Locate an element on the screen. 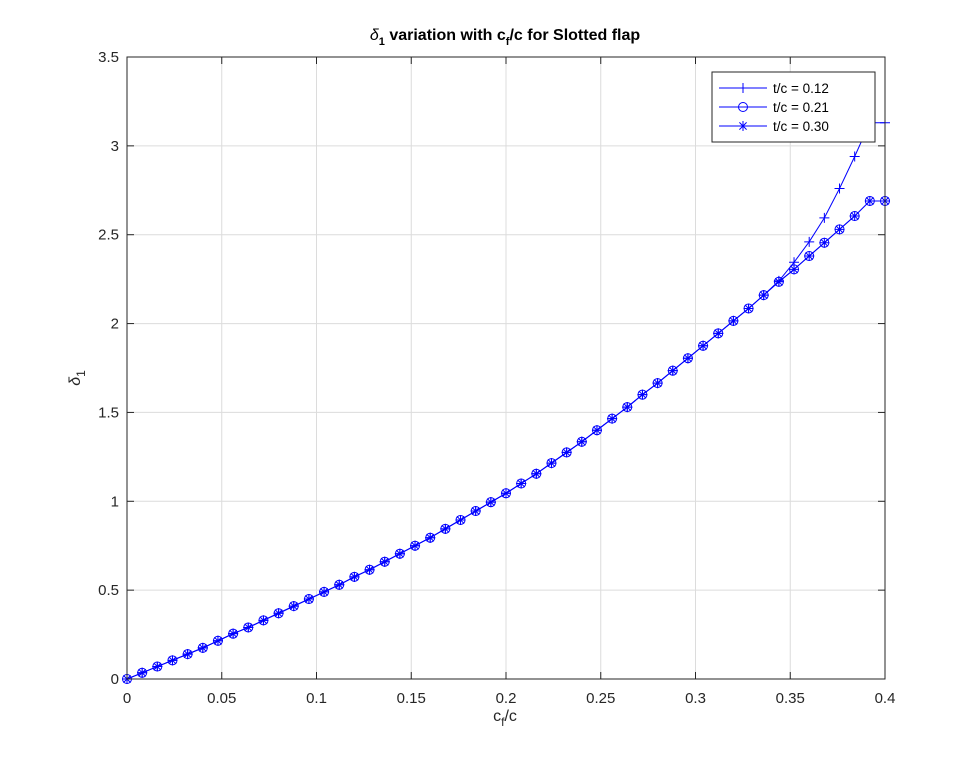 This screenshot has width=977, height=763. x-axis-label: cf/c is located at coordinates (505, 718).